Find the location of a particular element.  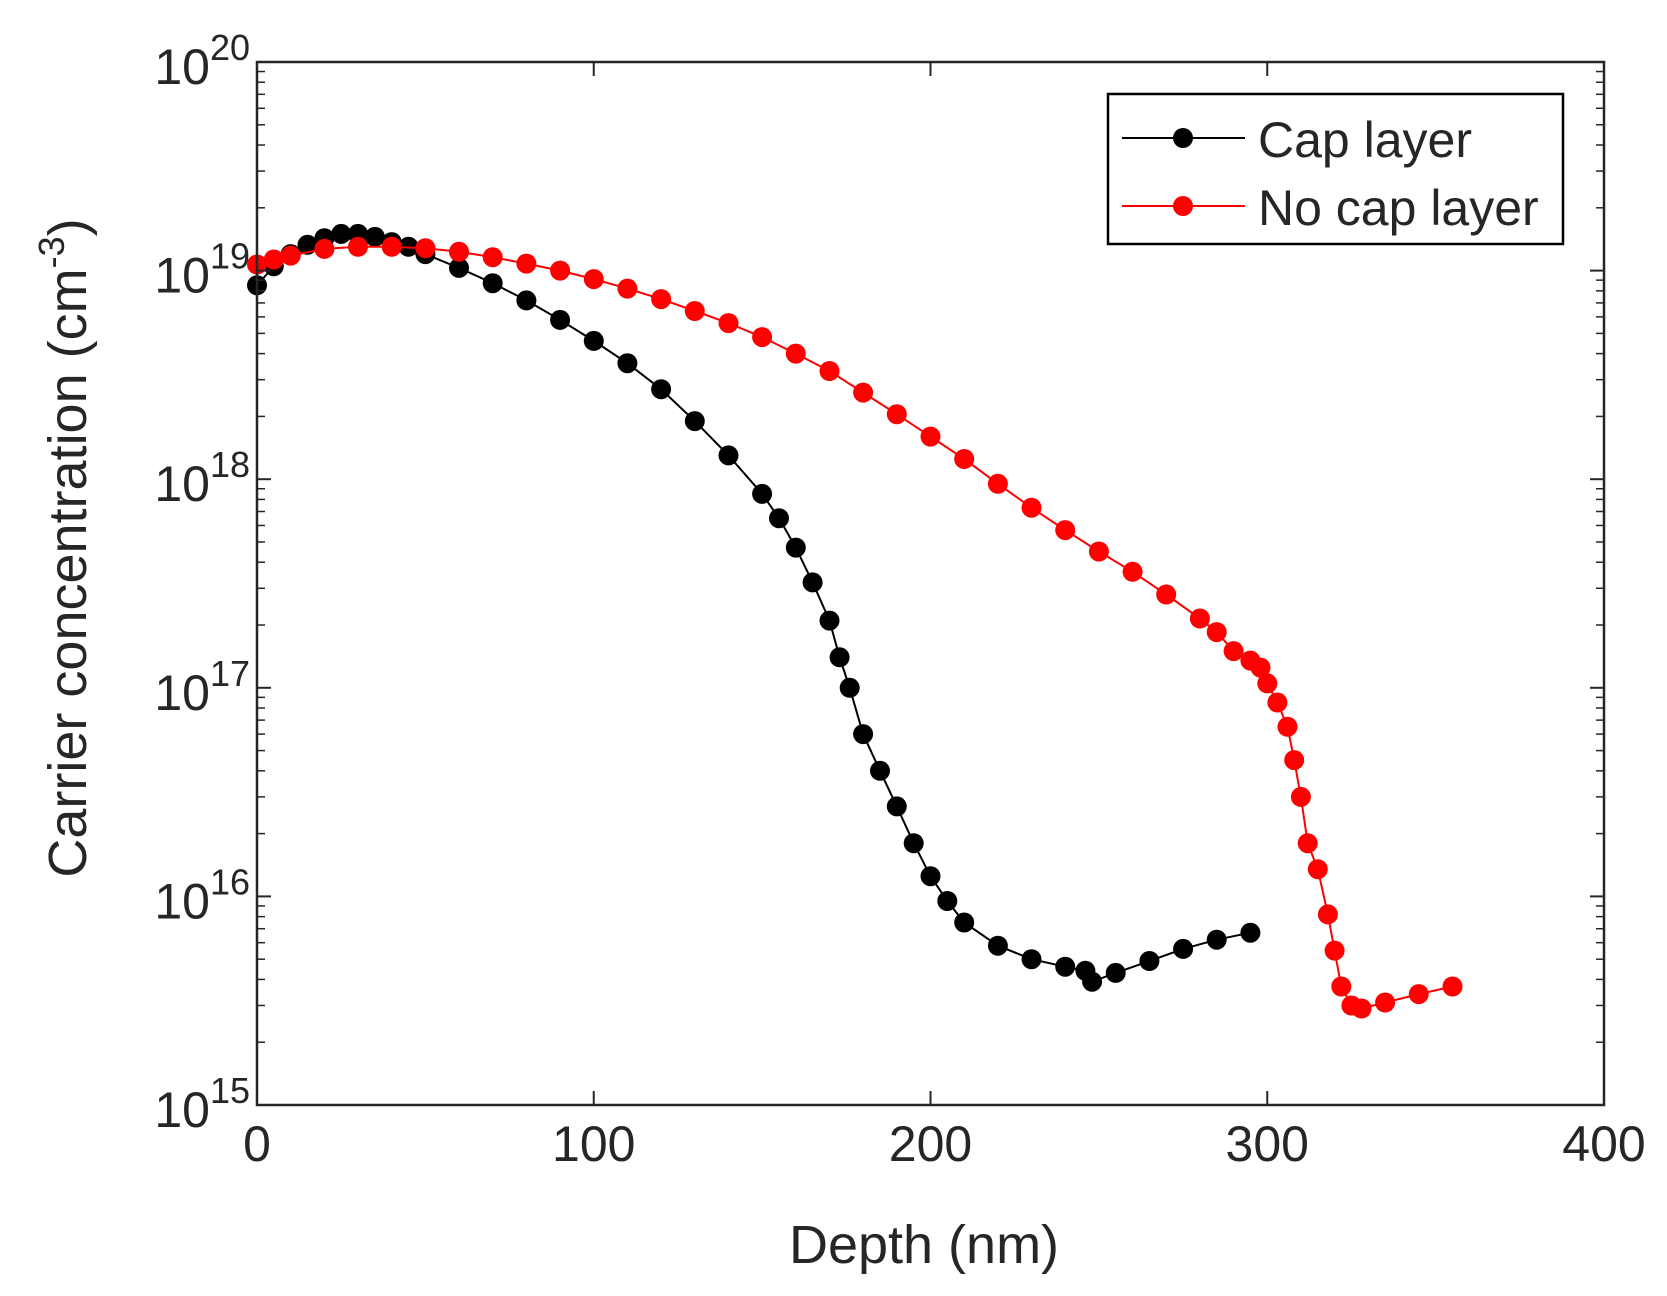

y-tick-label: 1016 is located at coordinates (202, 895).